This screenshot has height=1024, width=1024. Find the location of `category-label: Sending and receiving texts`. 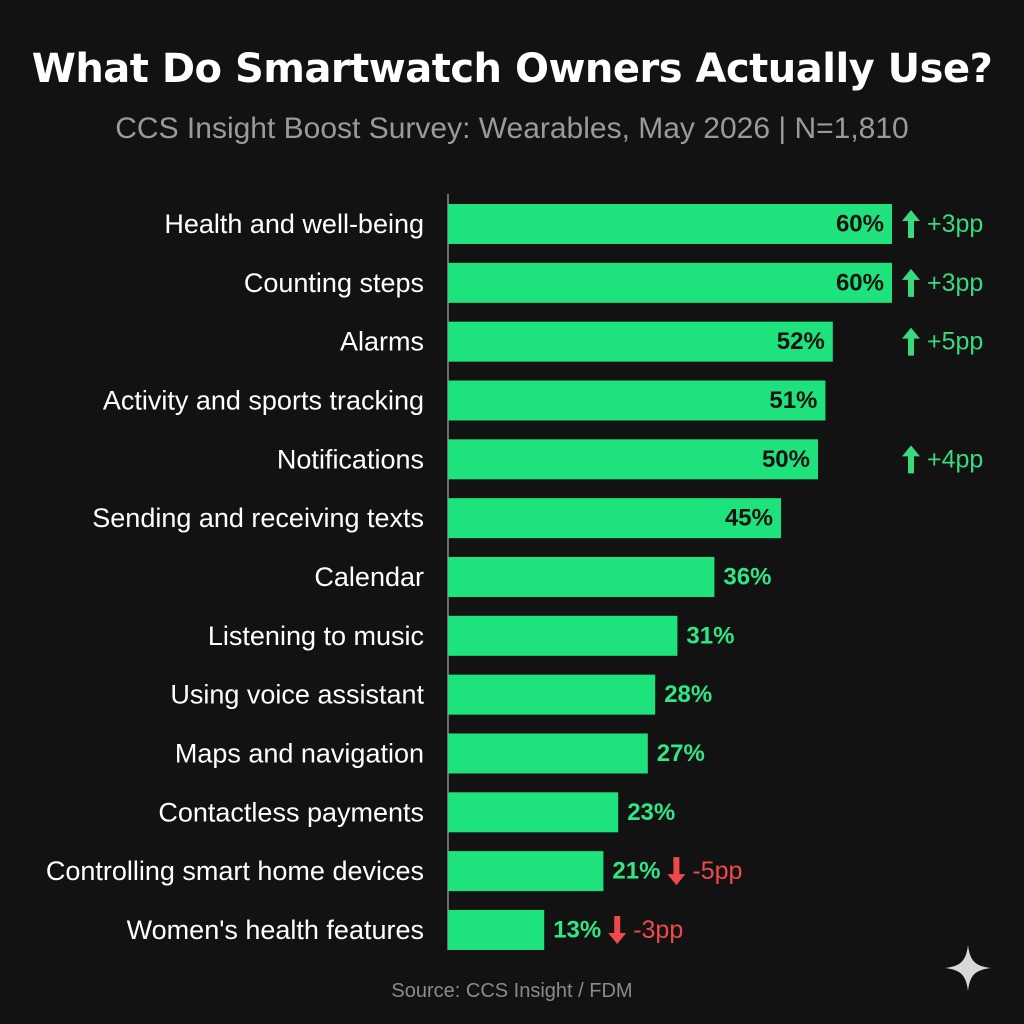

category-label: Sending and receiving texts is located at coordinates (258, 518).